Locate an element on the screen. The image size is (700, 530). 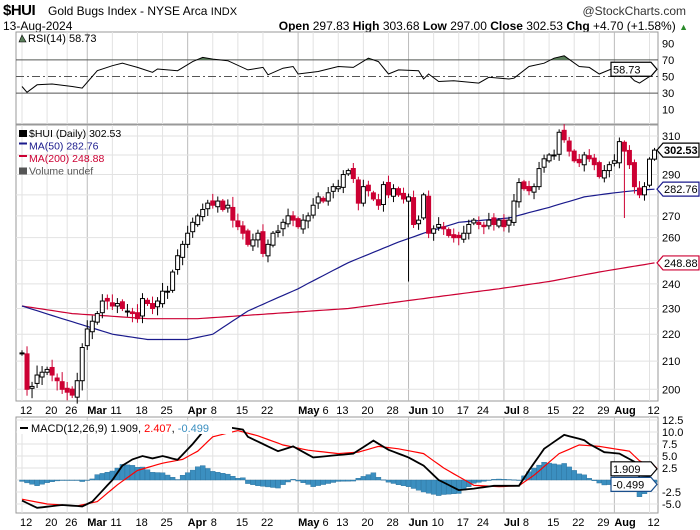
date-tick-label: 8 is located at coordinates (214, 411).